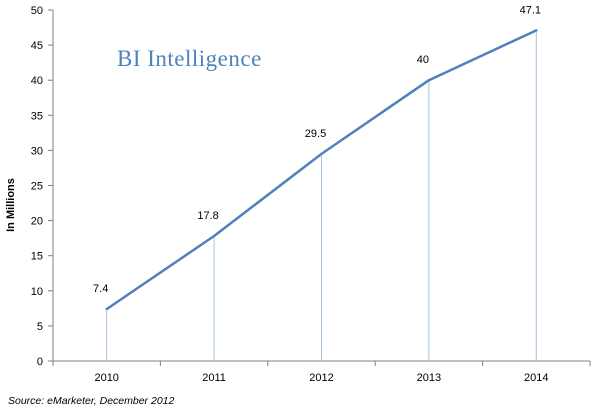  I want to click on y-tick-label: 30, so click(37, 151).